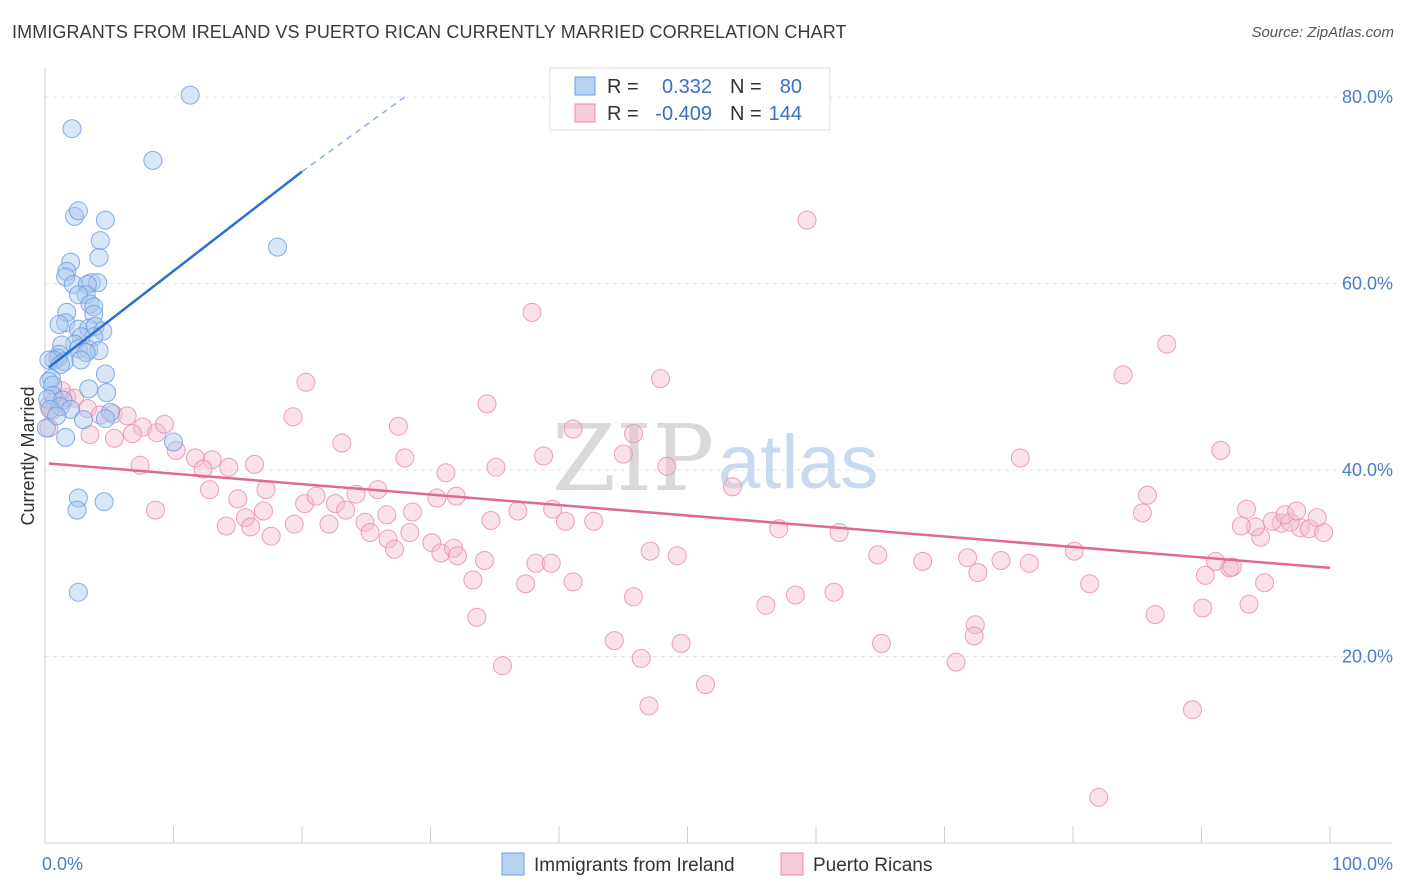  I want to click on legend-r-label-1: R =, so click(623, 87).